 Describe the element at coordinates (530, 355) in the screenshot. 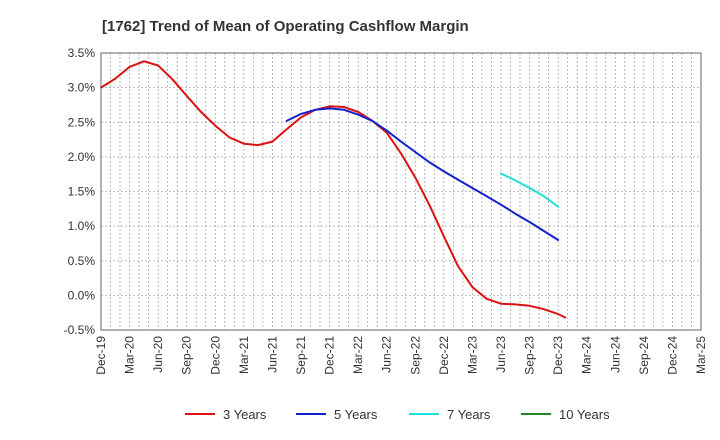

I see `x-tick-label: Sep-23` at that location.